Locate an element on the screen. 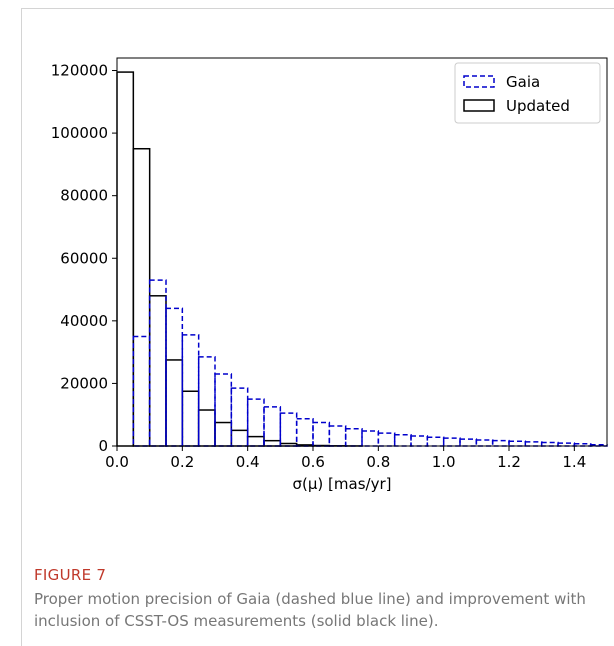  frame-top-border is located at coordinates (317, 8).